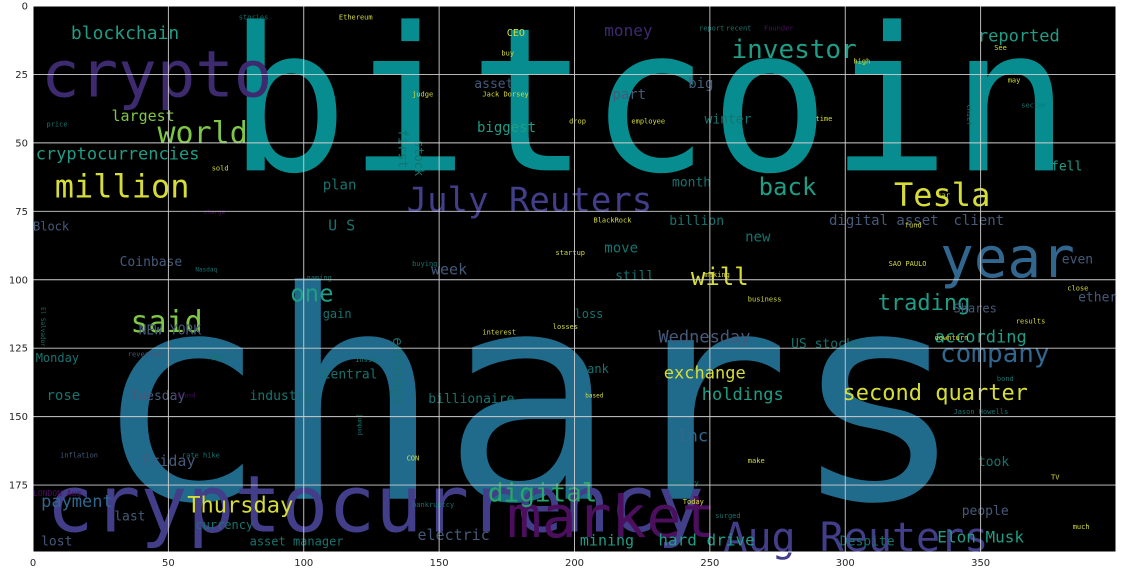 This screenshot has width=1142, height=572. What do you see at coordinates (56, 541) in the screenshot?
I see `word-lost: lost` at bounding box center [56, 541].